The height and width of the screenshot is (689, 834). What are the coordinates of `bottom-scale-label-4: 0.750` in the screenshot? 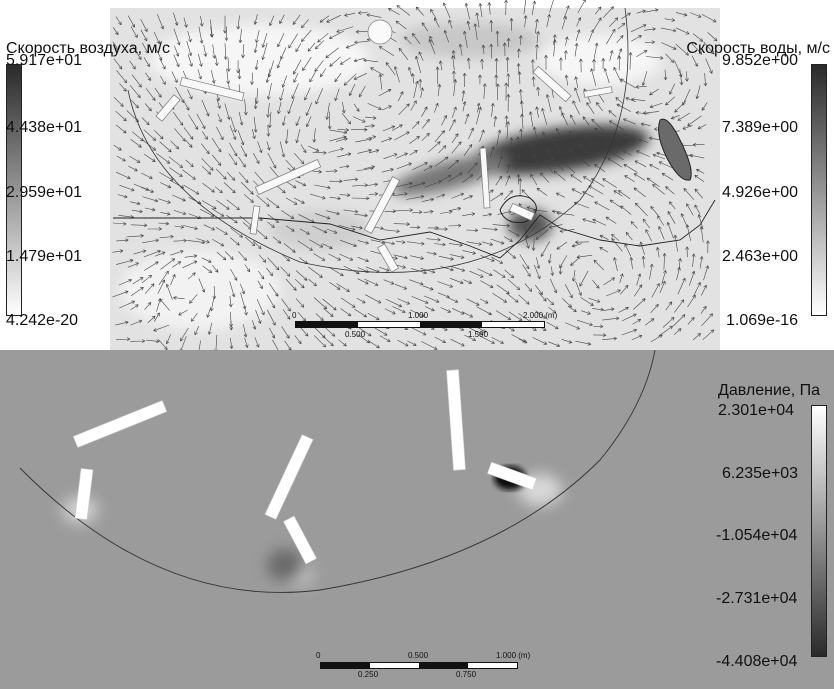 It's located at (466, 674).